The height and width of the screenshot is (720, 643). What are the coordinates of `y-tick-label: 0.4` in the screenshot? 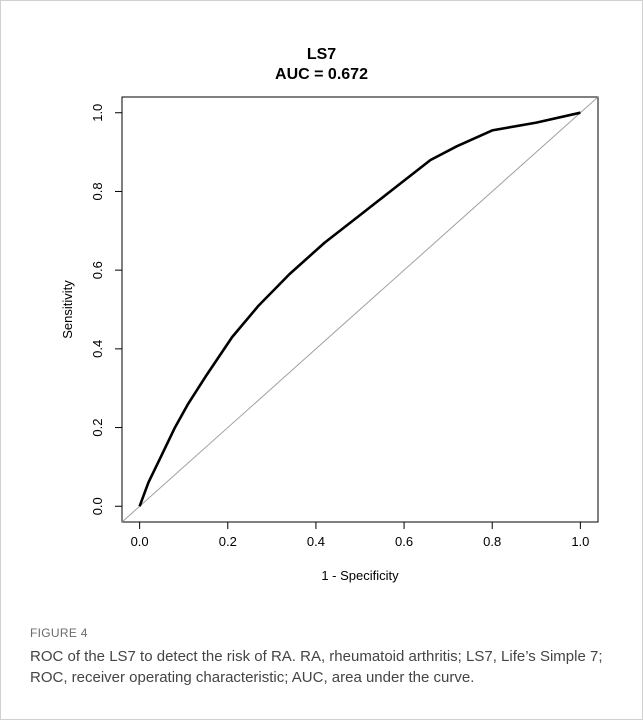 It's located at (97, 349).